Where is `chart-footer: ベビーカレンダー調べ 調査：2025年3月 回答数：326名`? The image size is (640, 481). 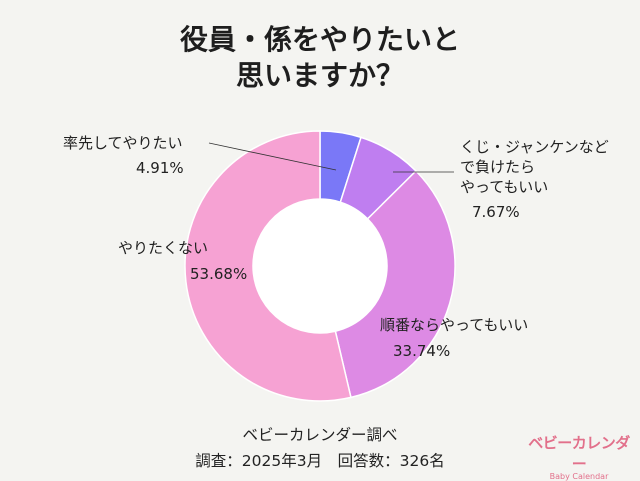 chart-footer: ベビーカレンダー調べ 調査：2025年3月 回答数：326名 is located at coordinates (320, 448).